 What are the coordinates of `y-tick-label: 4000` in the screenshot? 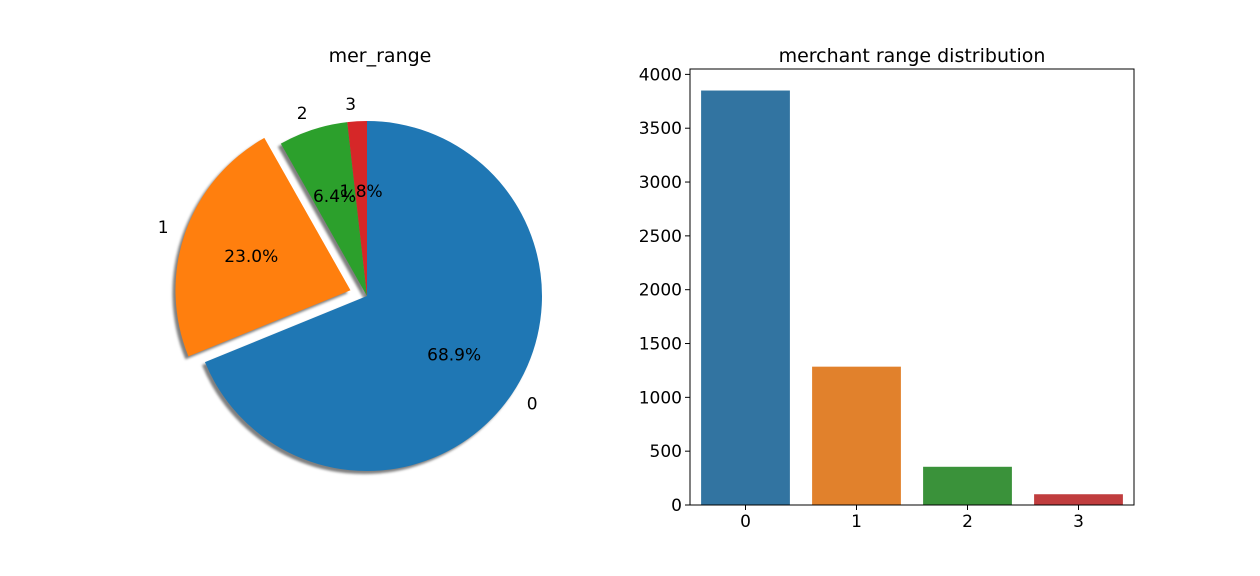 It's located at (660, 75).